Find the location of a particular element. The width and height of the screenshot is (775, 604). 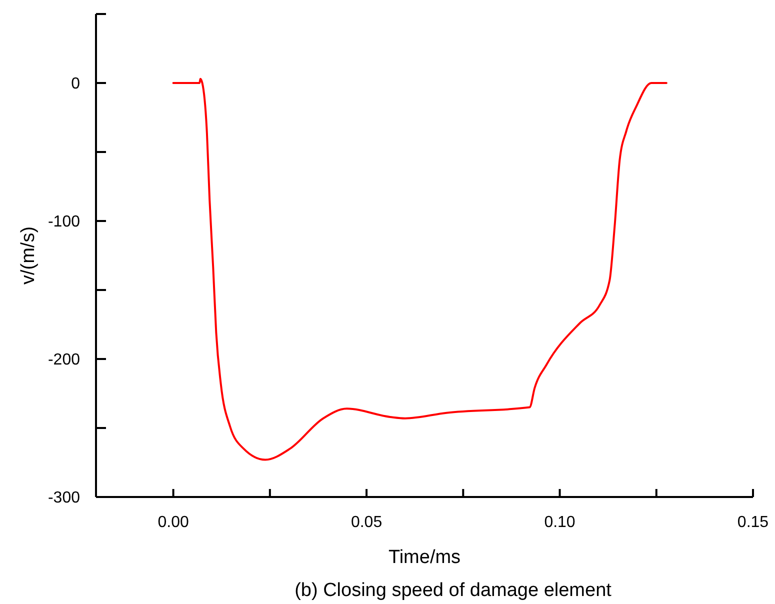

x-axis-title: Time/ms is located at coordinates (424, 557).